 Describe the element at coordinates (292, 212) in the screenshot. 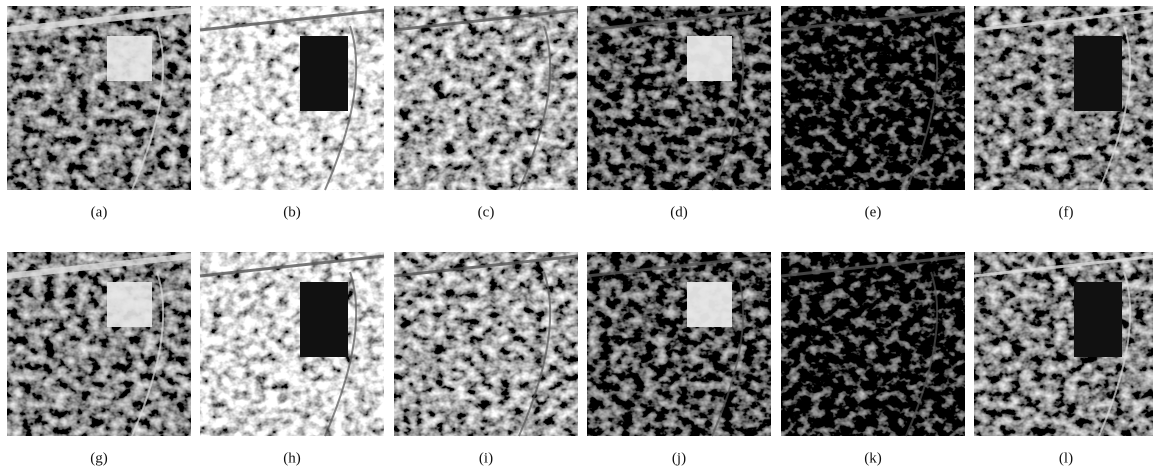

I see `caption: (b)` at that location.